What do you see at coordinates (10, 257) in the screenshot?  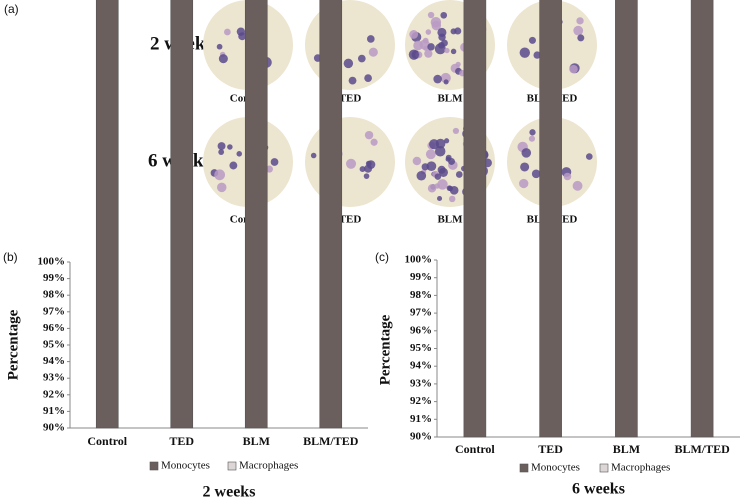 I see `panel-label: (b)` at bounding box center [10, 257].